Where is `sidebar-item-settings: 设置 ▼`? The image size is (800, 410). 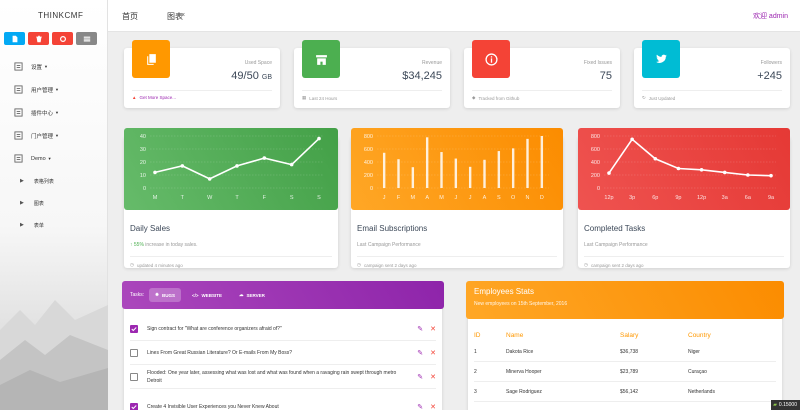 sidebar-item-settings: 设置 ▼ is located at coordinates (53, 66).